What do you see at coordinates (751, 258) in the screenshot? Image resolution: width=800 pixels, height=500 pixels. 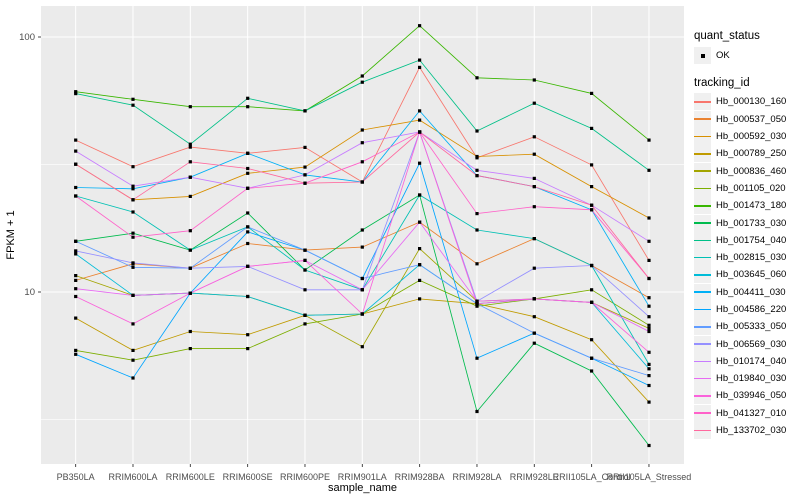 I see `legend-label: Hb_002815_030` at bounding box center [751, 258].